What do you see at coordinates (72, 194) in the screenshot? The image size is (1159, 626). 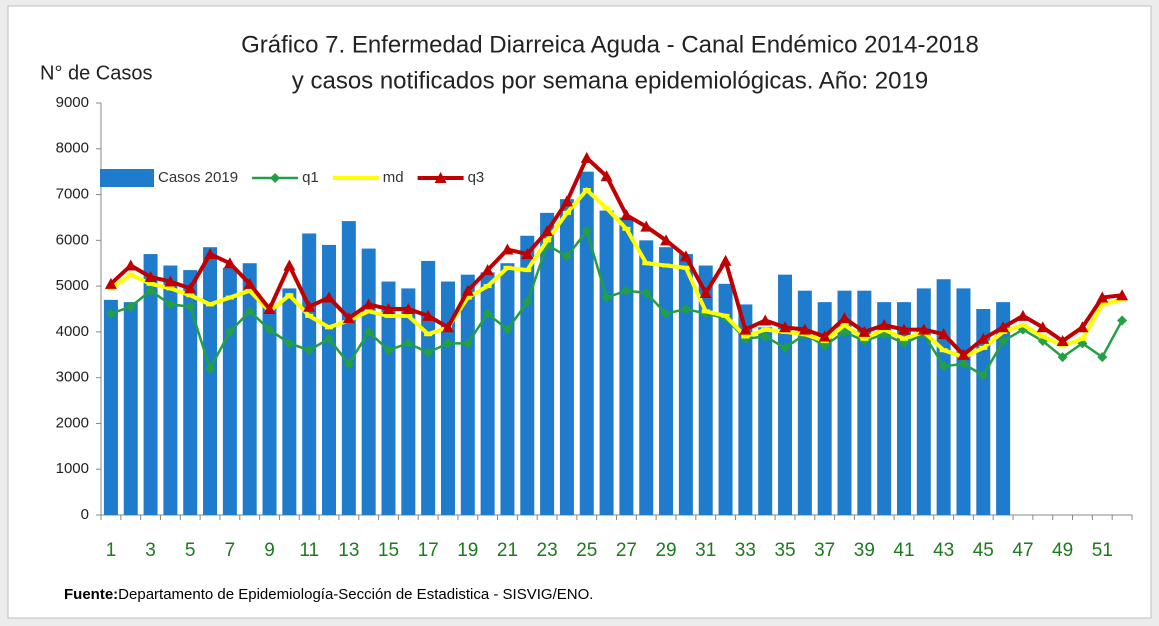 I see `y-tick-label: 7000` at bounding box center [72, 194].